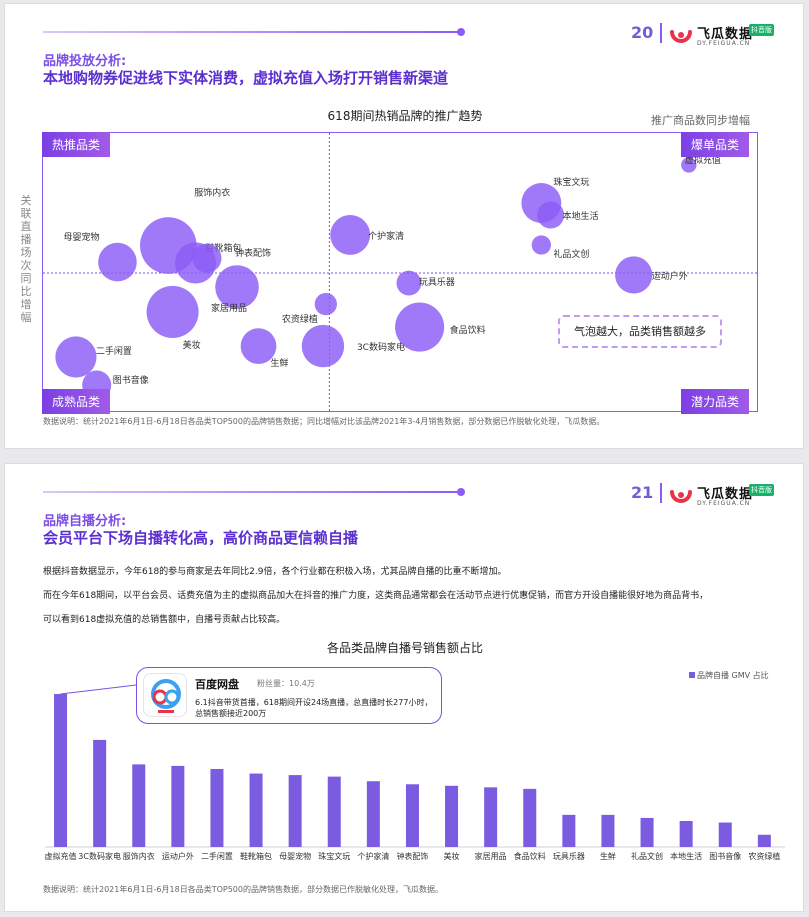 The image size is (809, 917). What do you see at coordinates (764, 856) in the screenshot?
I see `bar-category-label: 农资绿植` at bounding box center [764, 856].